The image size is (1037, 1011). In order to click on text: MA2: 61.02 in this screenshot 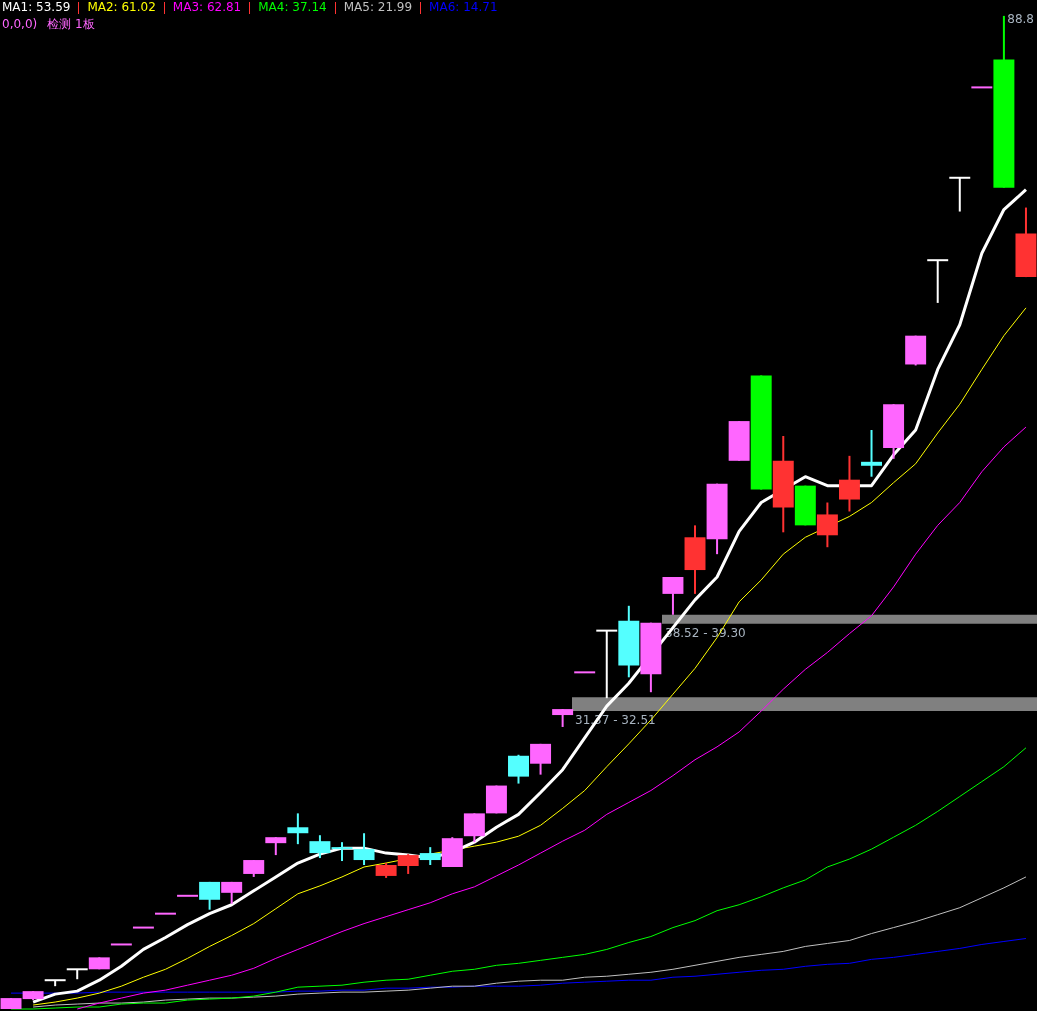, I will do `click(121, 7)`.